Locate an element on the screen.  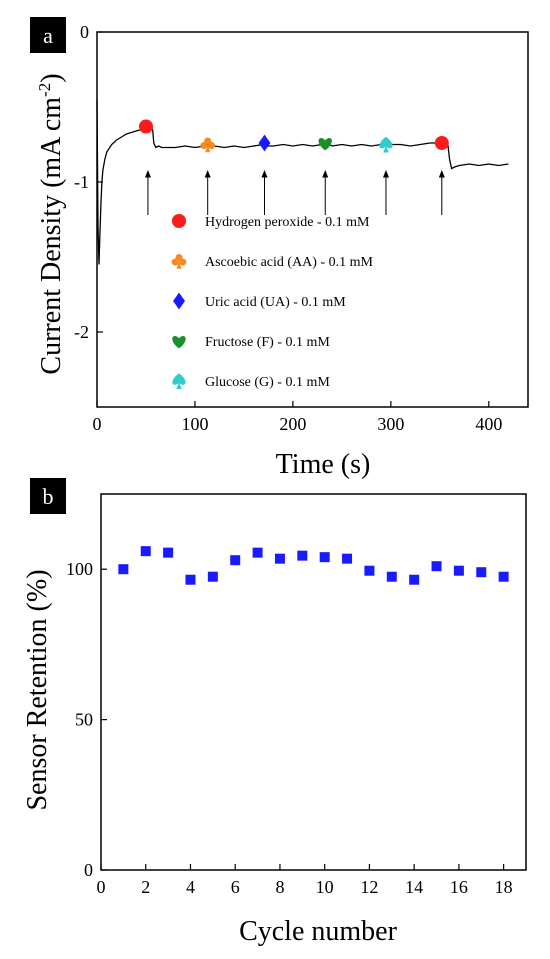
panel-b-x-tick-label: 4 is located at coordinates (190, 887).